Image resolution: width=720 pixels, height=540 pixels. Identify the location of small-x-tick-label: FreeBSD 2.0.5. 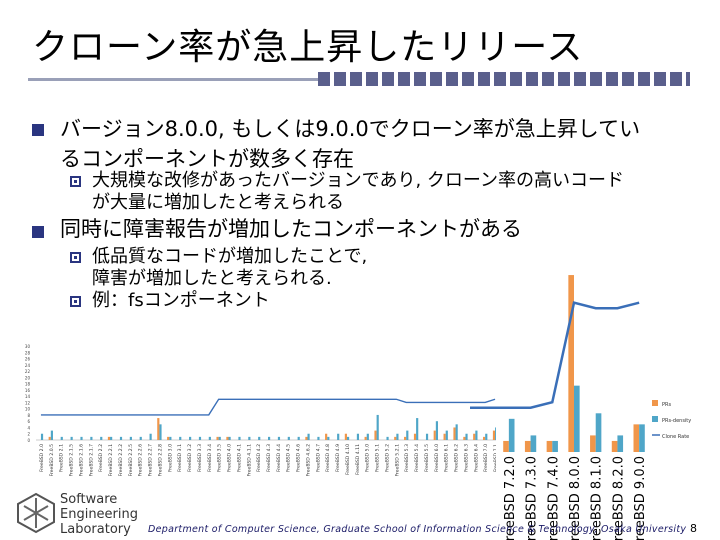
(52, 460).